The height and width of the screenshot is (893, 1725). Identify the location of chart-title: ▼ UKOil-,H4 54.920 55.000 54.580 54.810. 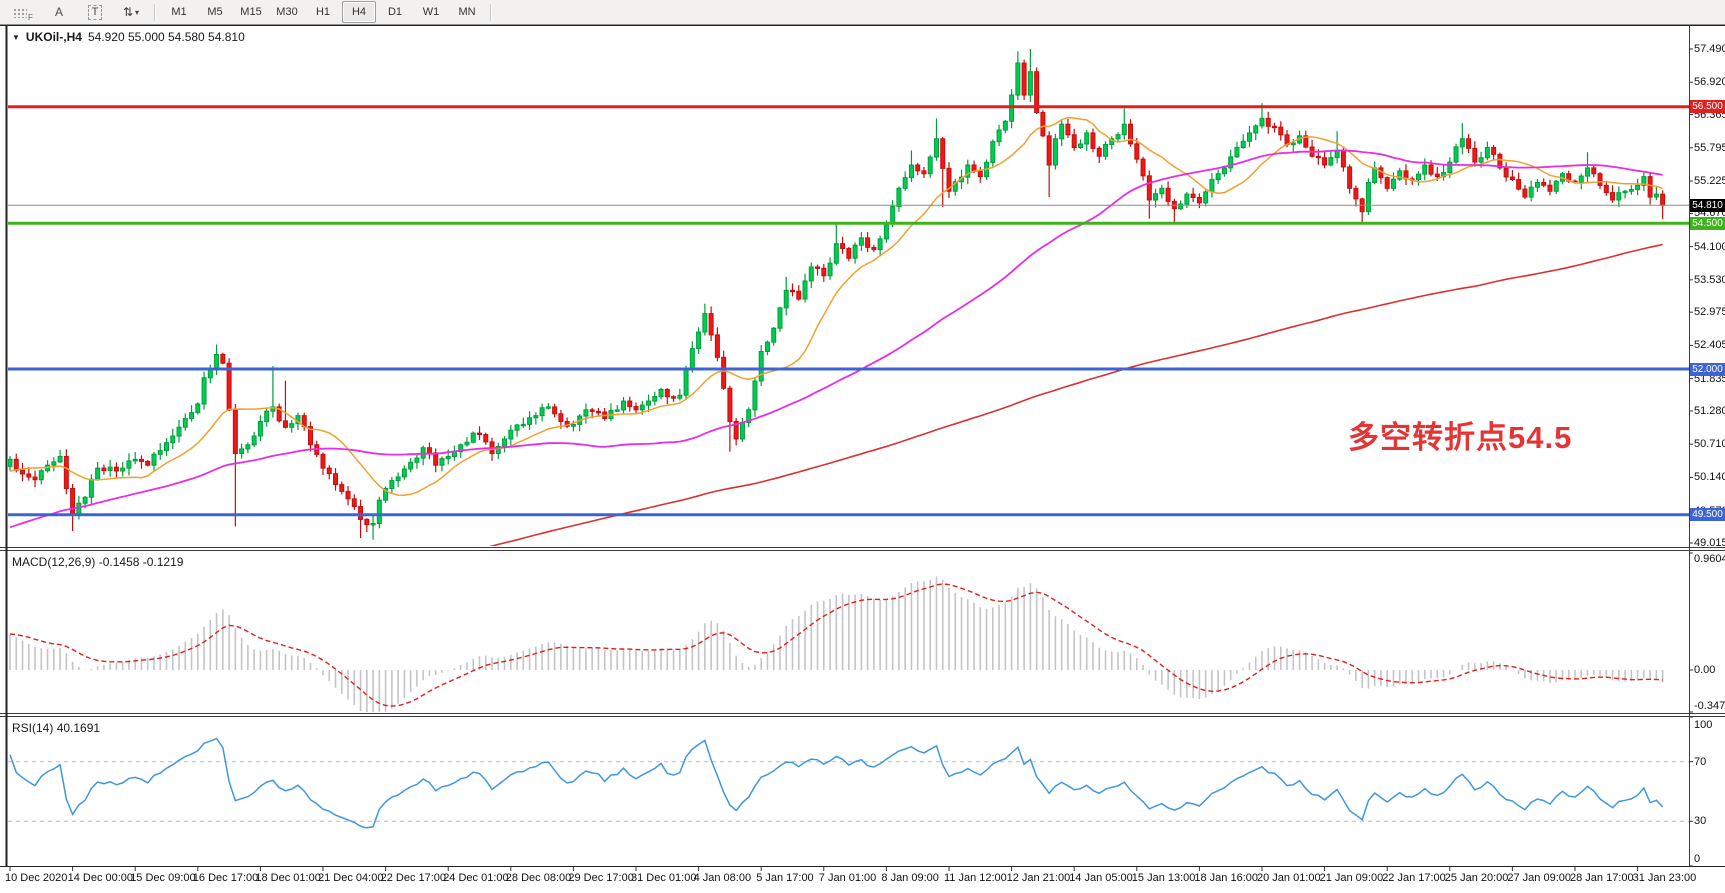
(128, 37).